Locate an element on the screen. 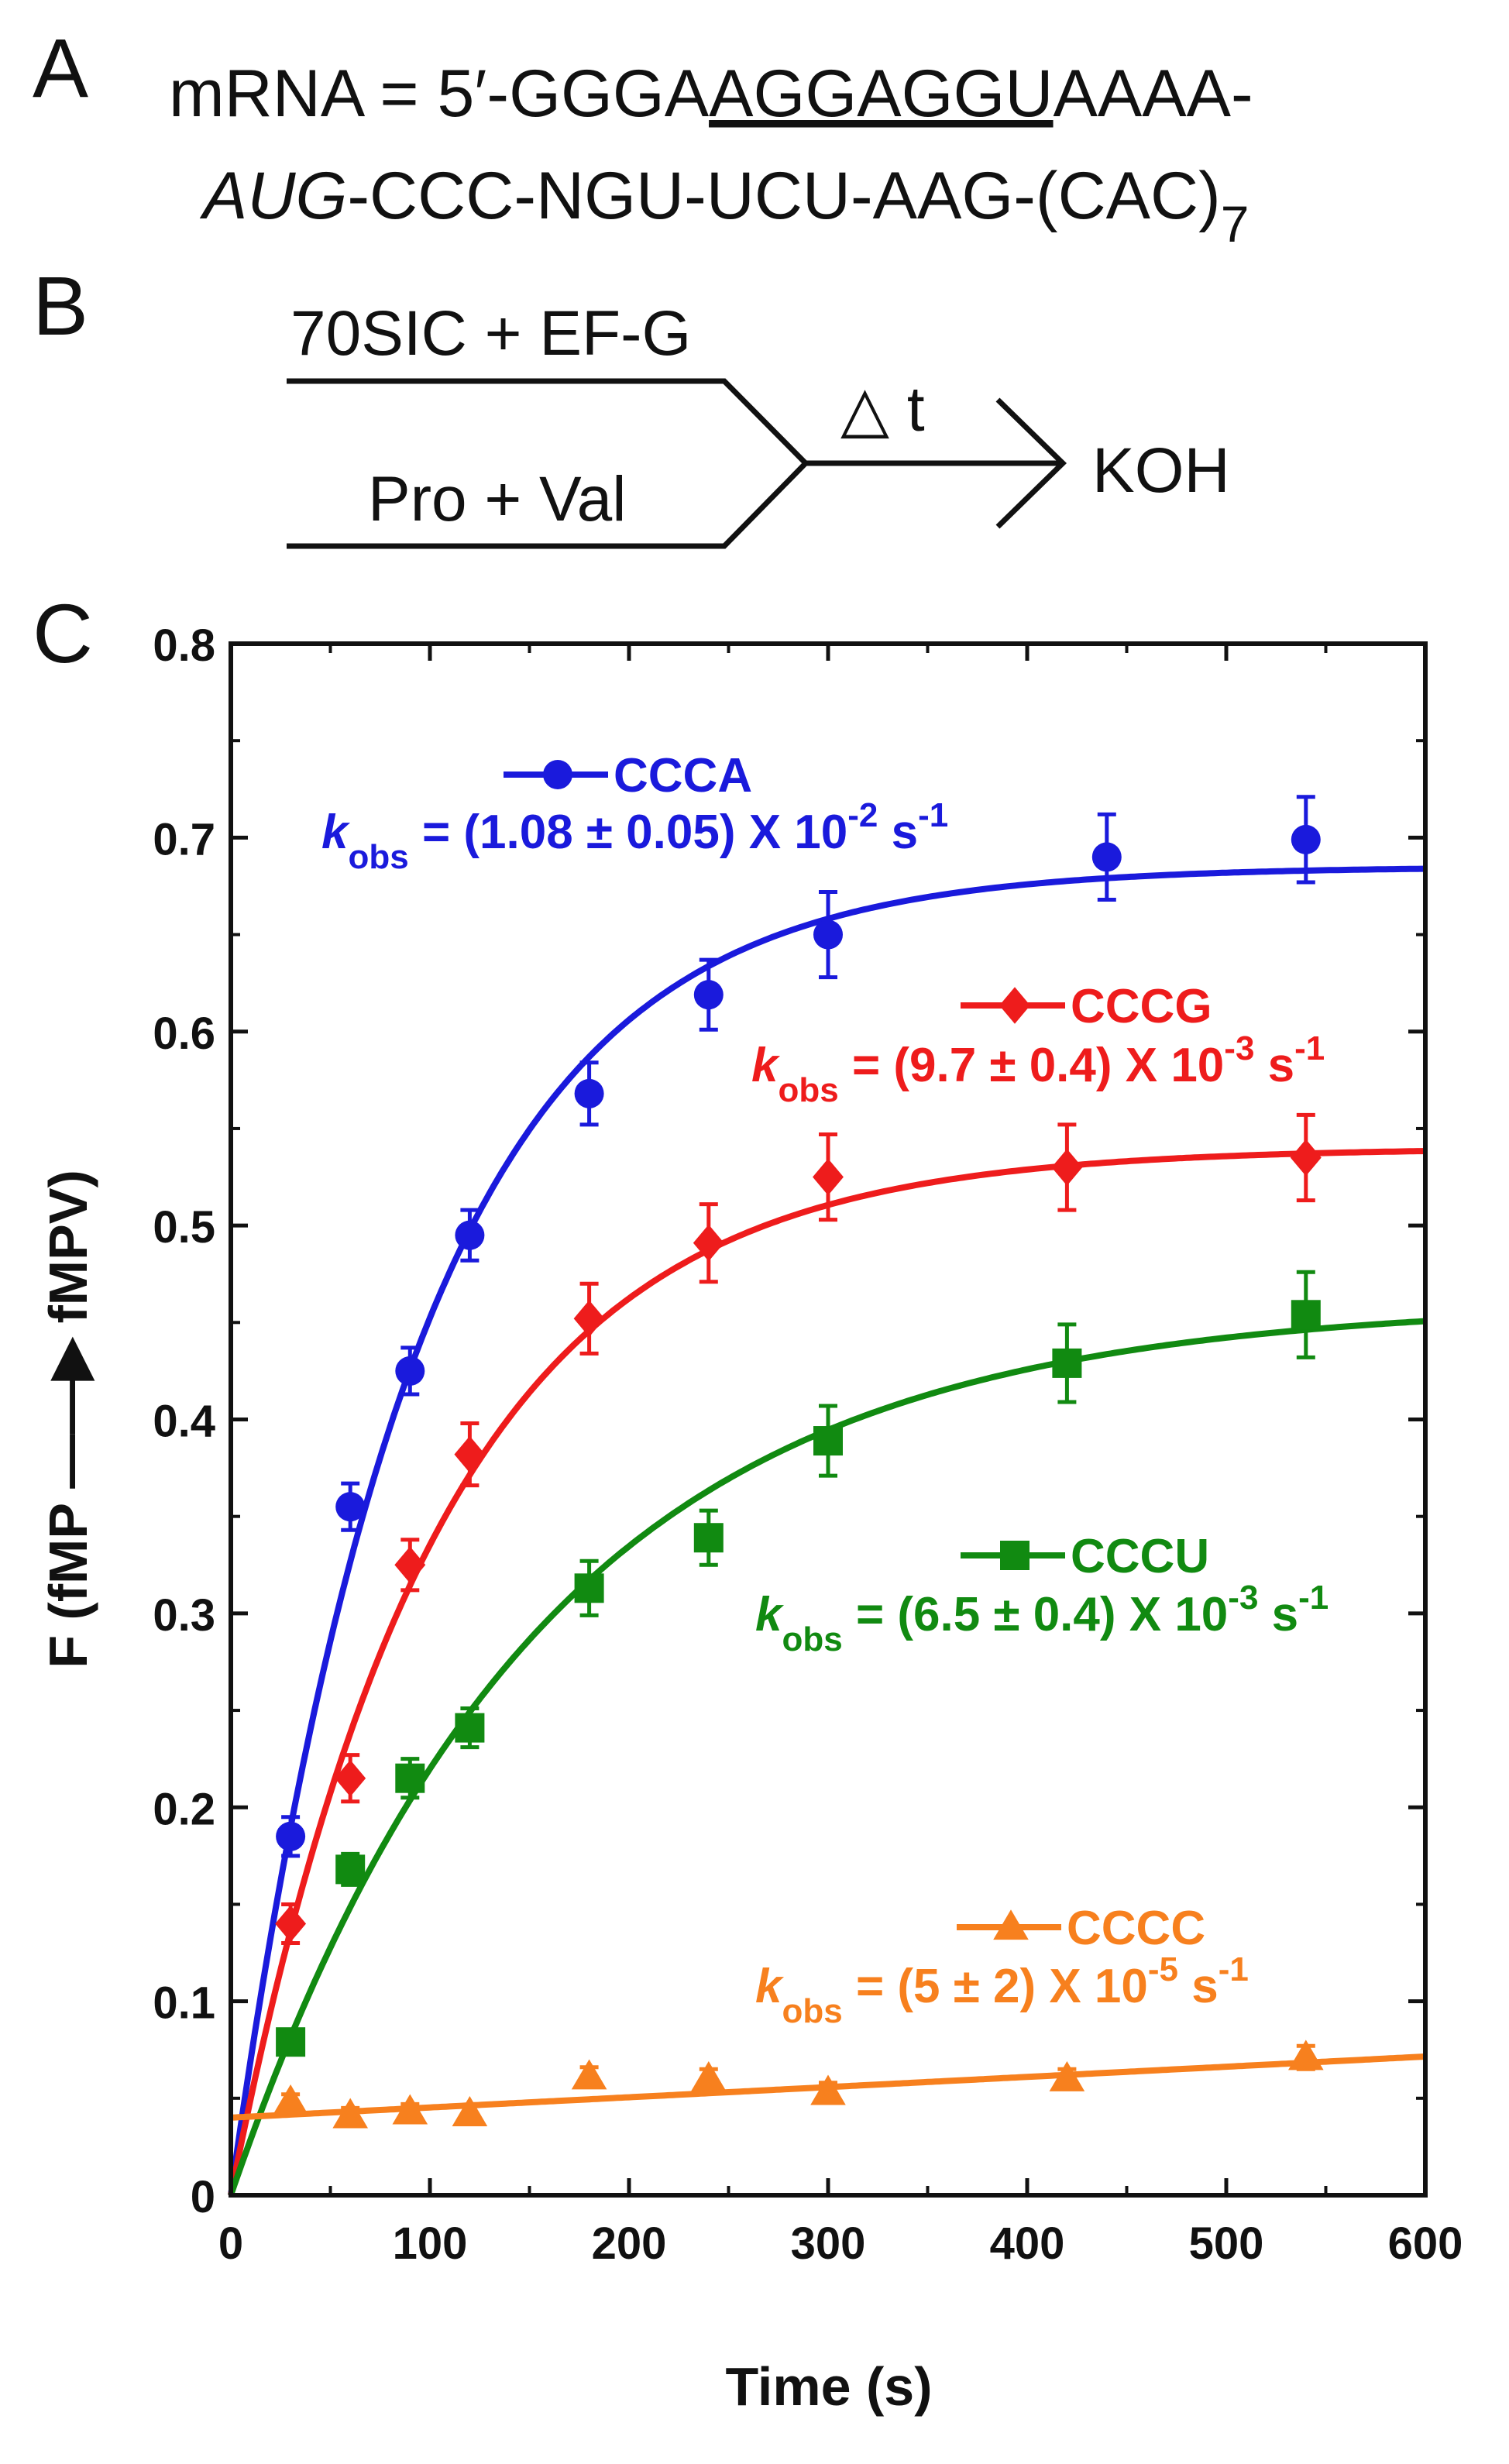 The height and width of the screenshot is (2464, 1509). x-tick-label: 200 is located at coordinates (629, 2243).